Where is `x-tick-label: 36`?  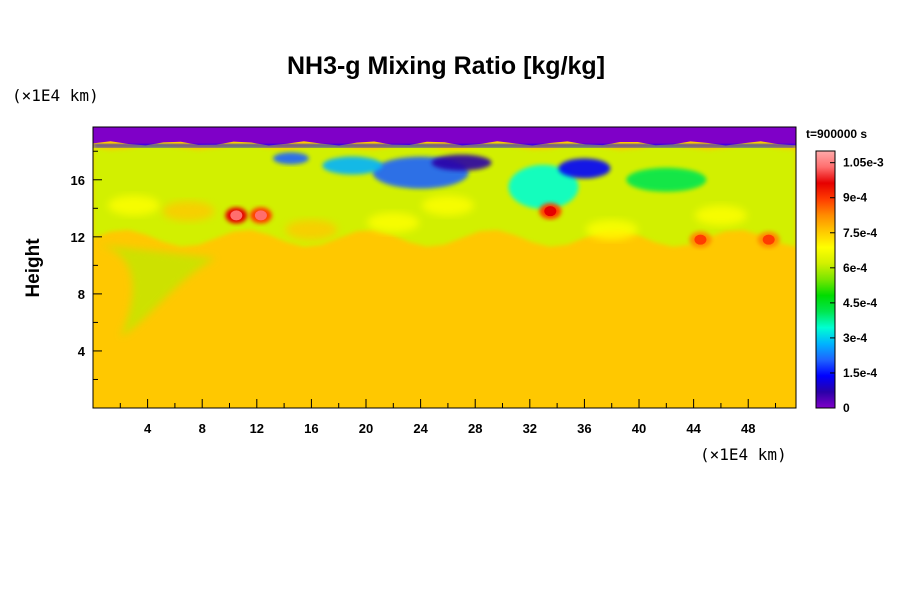 x-tick-label: 36 is located at coordinates (584, 428).